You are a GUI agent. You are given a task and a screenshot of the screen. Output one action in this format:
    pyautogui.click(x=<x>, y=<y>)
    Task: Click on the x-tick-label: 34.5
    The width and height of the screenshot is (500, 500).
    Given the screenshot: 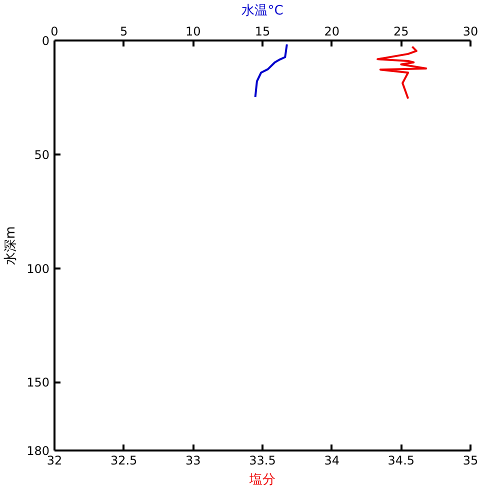 What is the action you would take?
    pyautogui.click(x=401, y=461)
    